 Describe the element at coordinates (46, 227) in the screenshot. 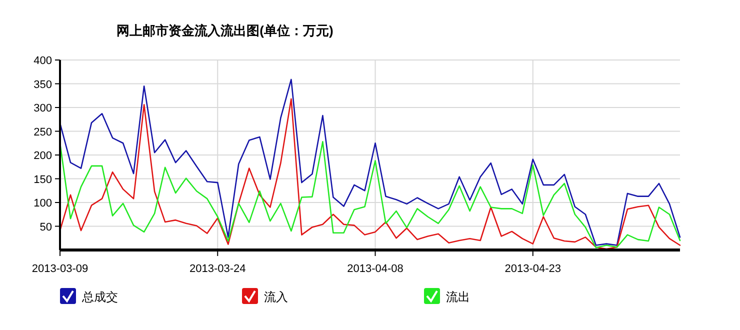

I see `y-tick-label: 50` at that location.